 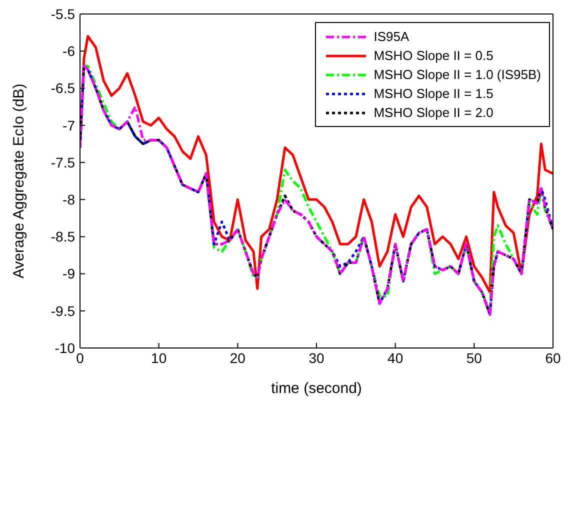 I want to click on x-axis-title: time (second), so click(x=316, y=388).